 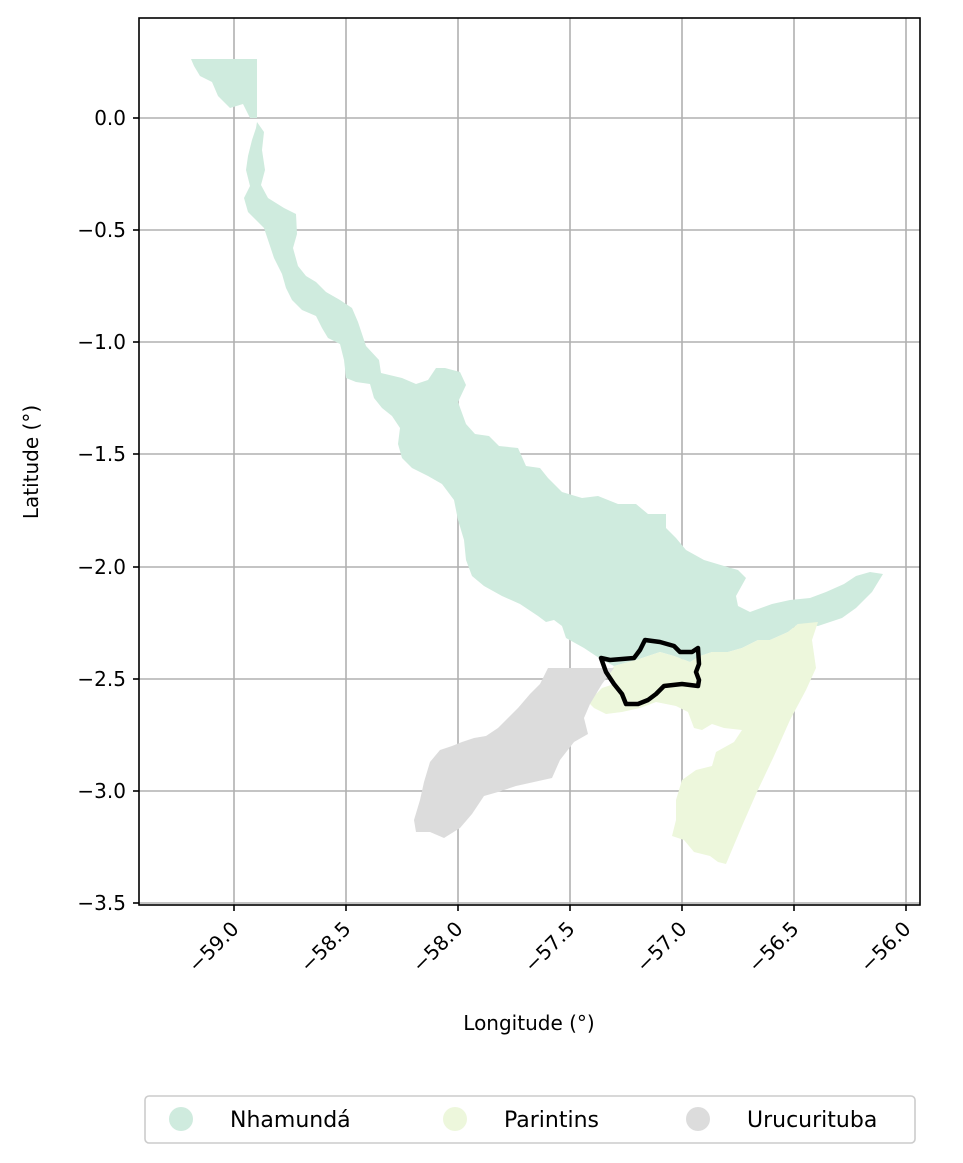 What do you see at coordinates (101, 679) in the screenshot?
I see `y-tick-label: −2.5` at bounding box center [101, 679].